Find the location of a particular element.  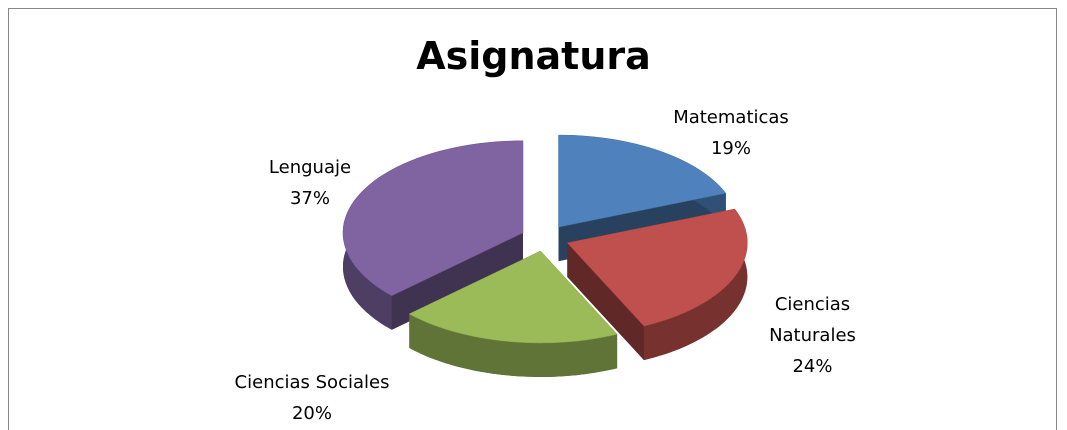

data-label: Lenguaje 37% is located at coordinates (310, 183).